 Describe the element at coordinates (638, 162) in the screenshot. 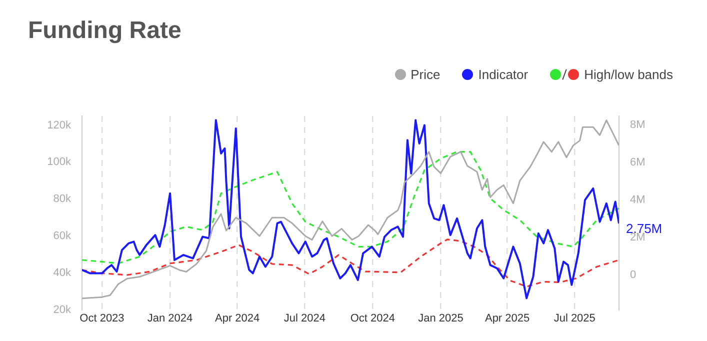

I see `y2-tick-label: 6M` at that location.